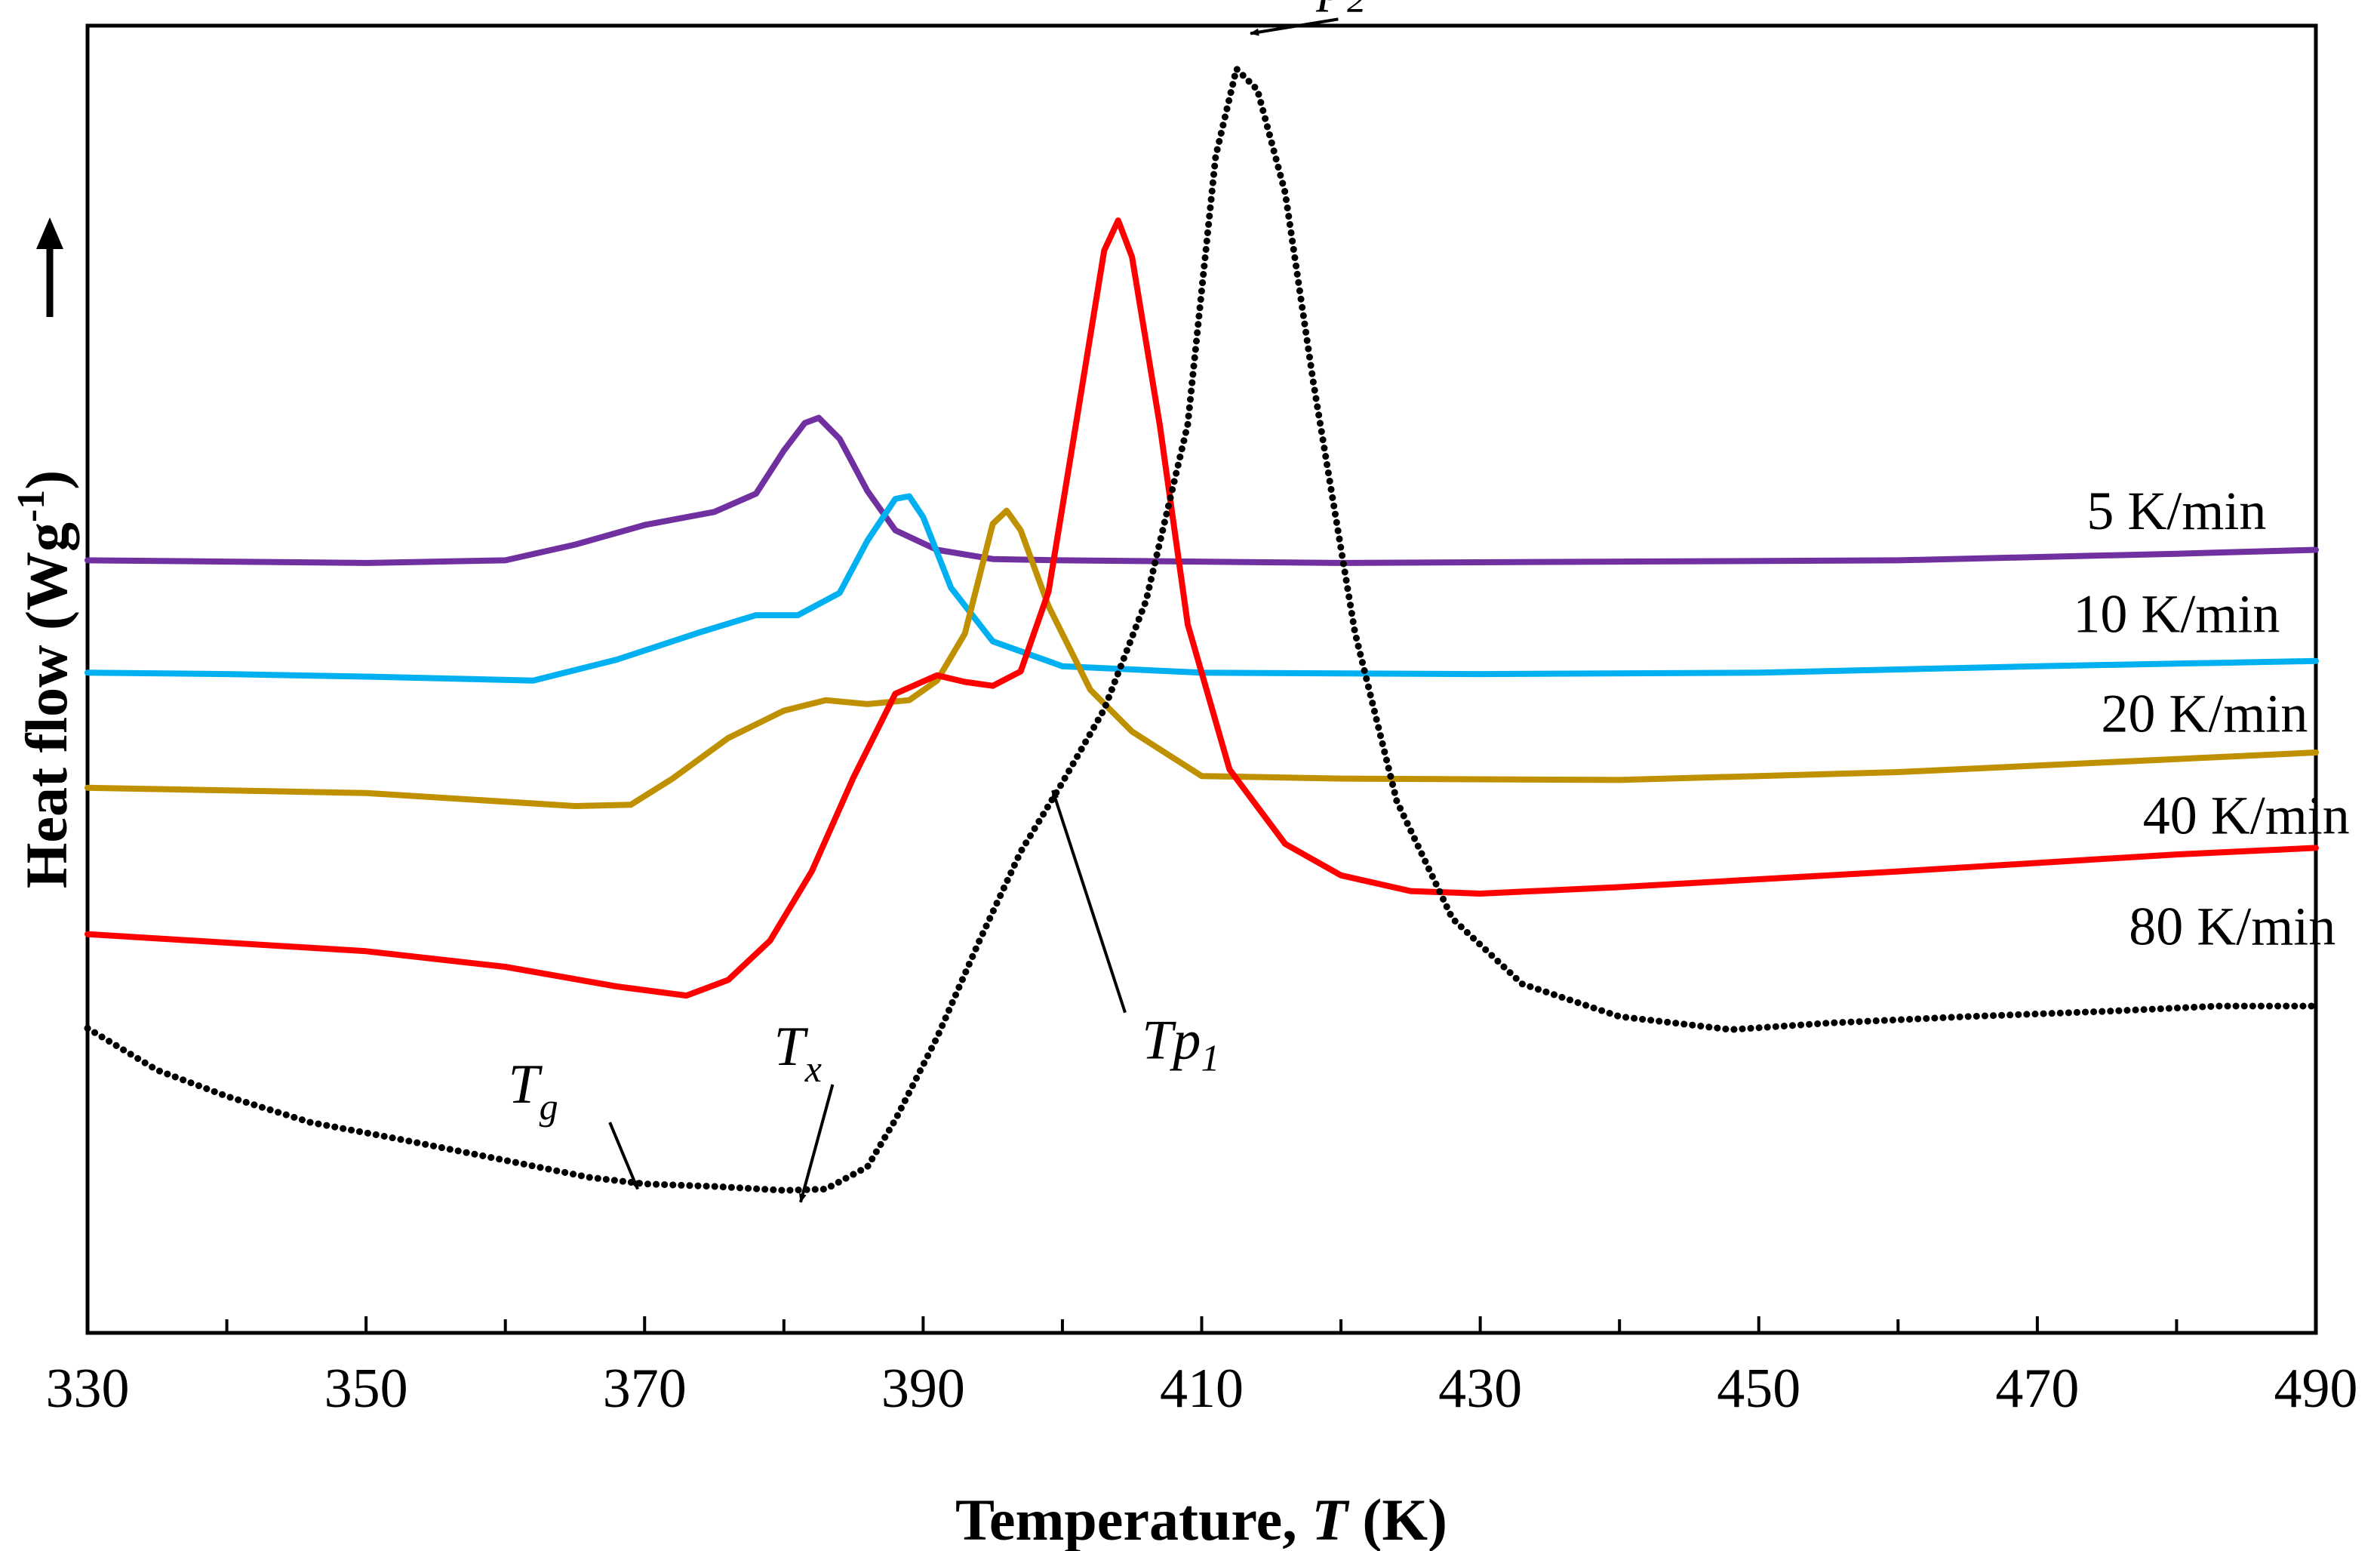  What do you see at coordinates (1327, 10) in the screenshot?
I see `annotation-label-tp2: Tp2` at bounding box center [1327, 10].